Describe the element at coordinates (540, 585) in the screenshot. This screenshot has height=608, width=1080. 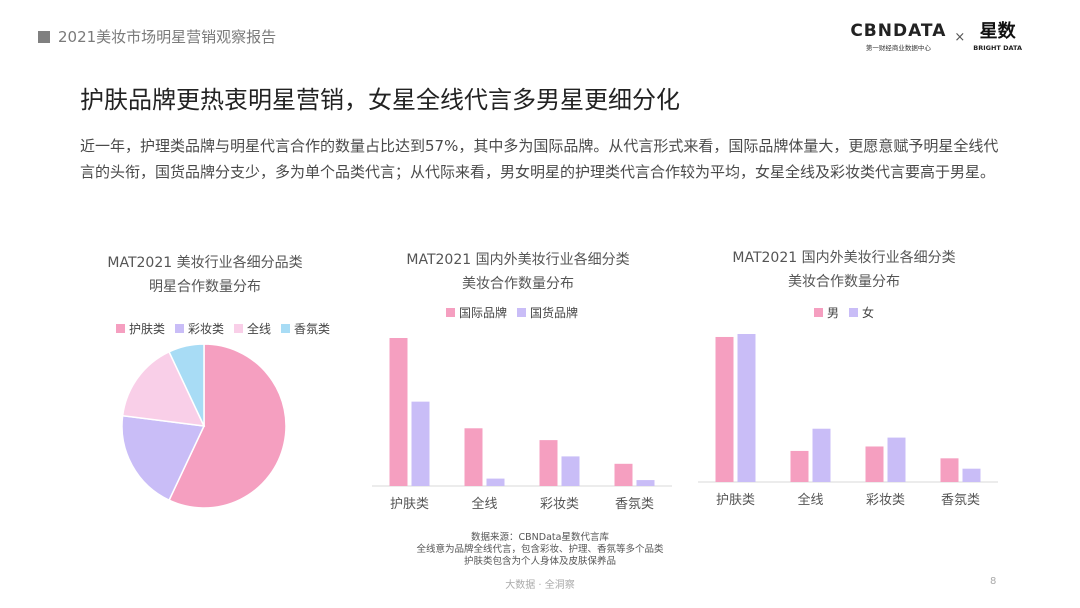
I see `footer-tagline: 大数据 · 全洞察` at that location.